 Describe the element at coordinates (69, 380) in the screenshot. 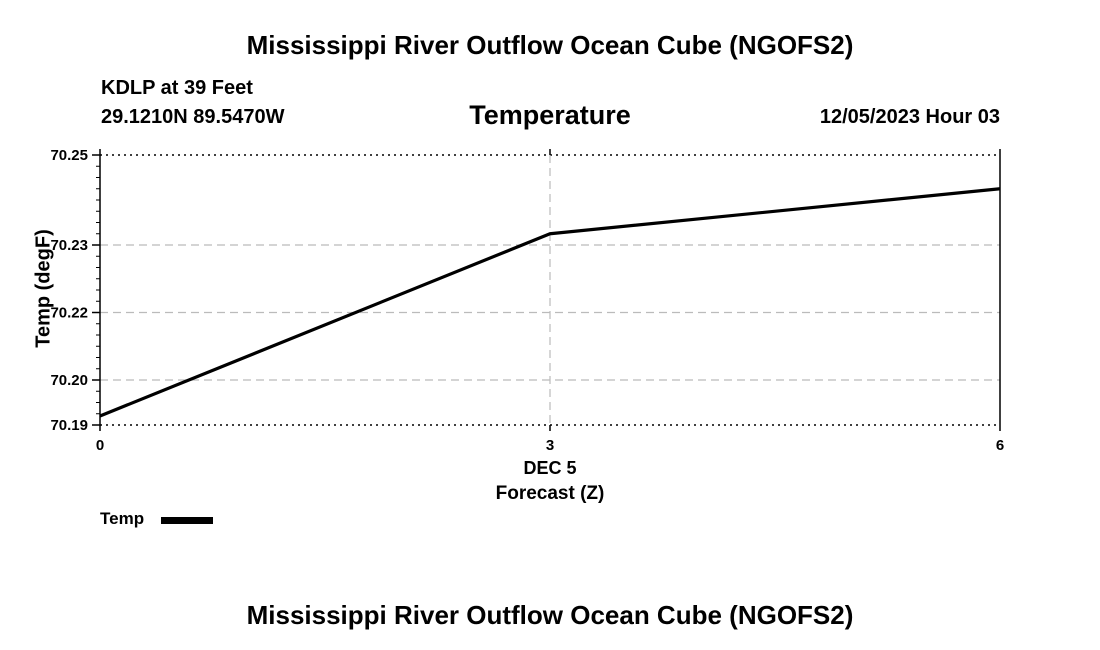

I see `y-tick-label: 70.20` at that location.